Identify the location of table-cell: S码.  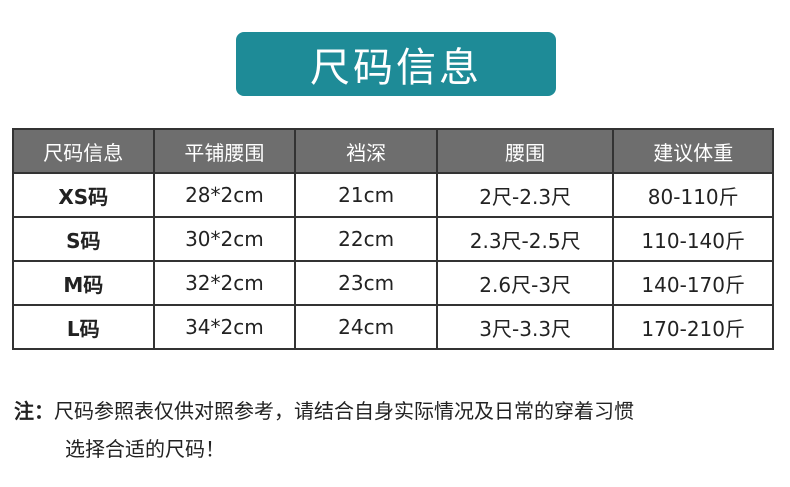
(83, 239).